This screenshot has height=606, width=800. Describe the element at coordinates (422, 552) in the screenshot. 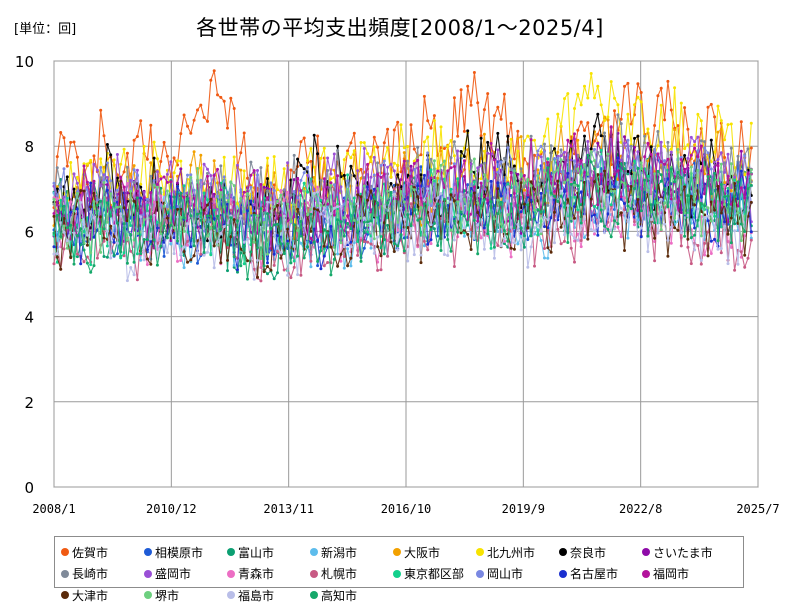

I see `legend-label: 大阪市` at that location.